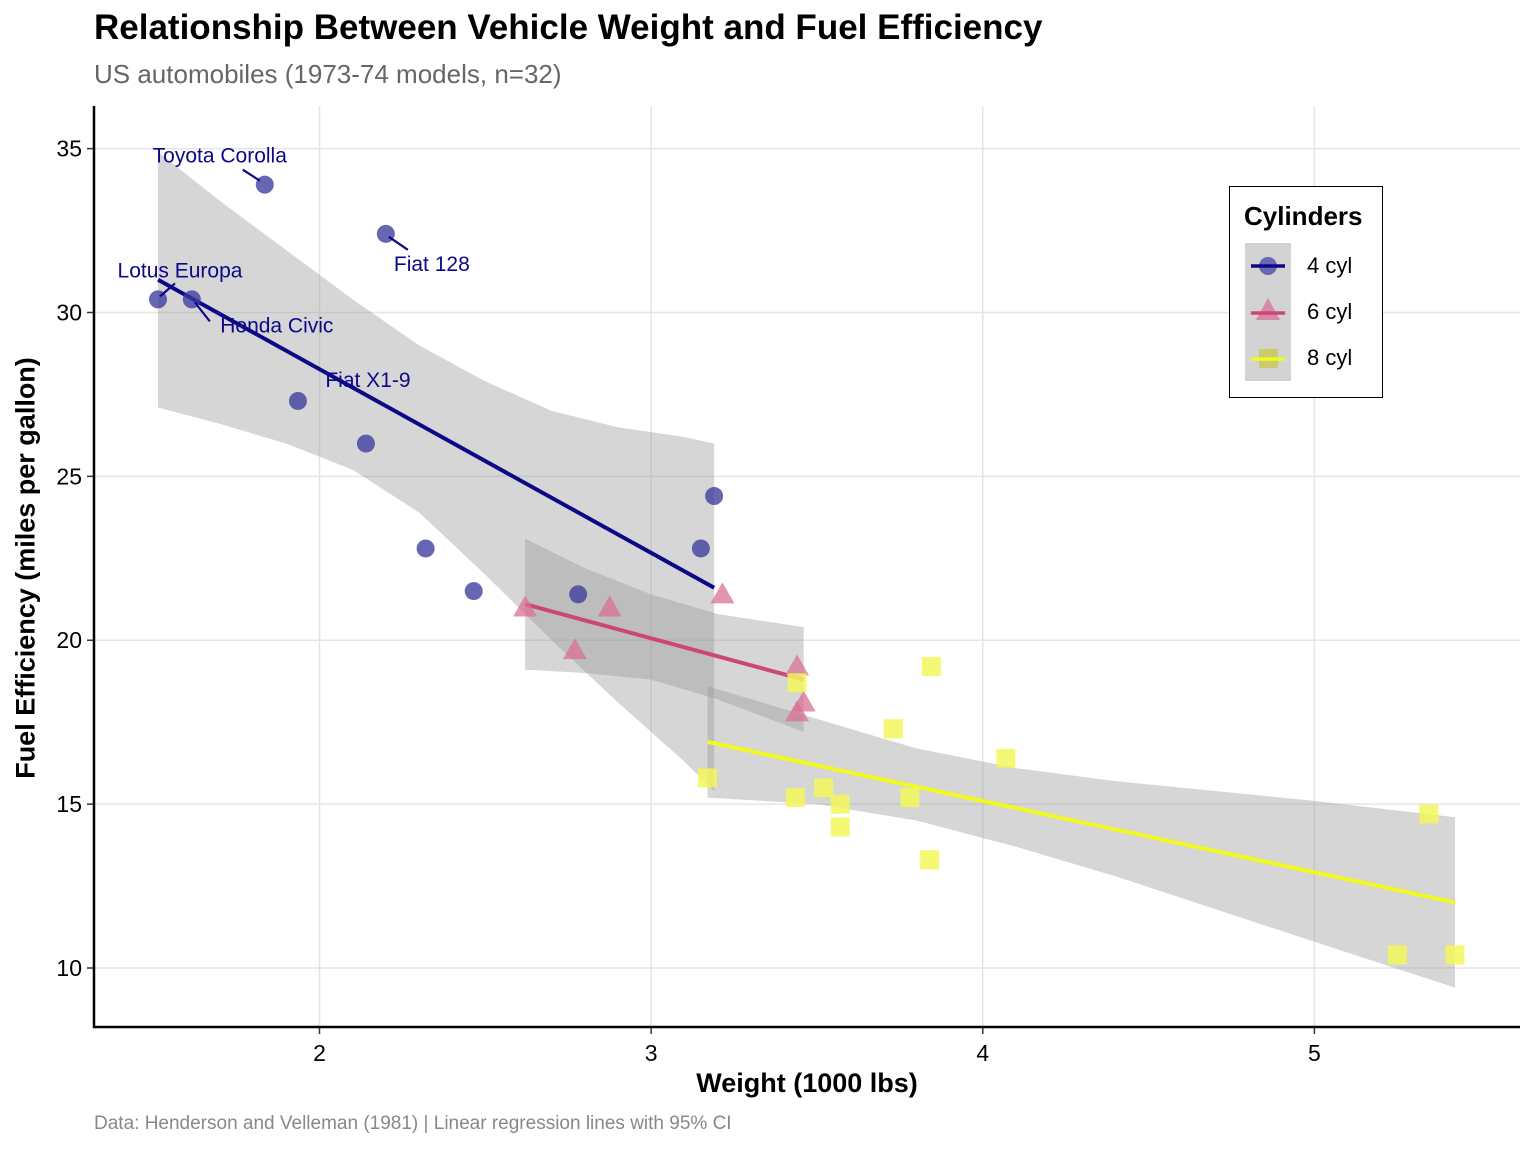 This screenshot has height=1152, width=1536. Describe the element at coordinates (1303, 216) in the screenshot. I see `legend-title: Cylinders` at that location.